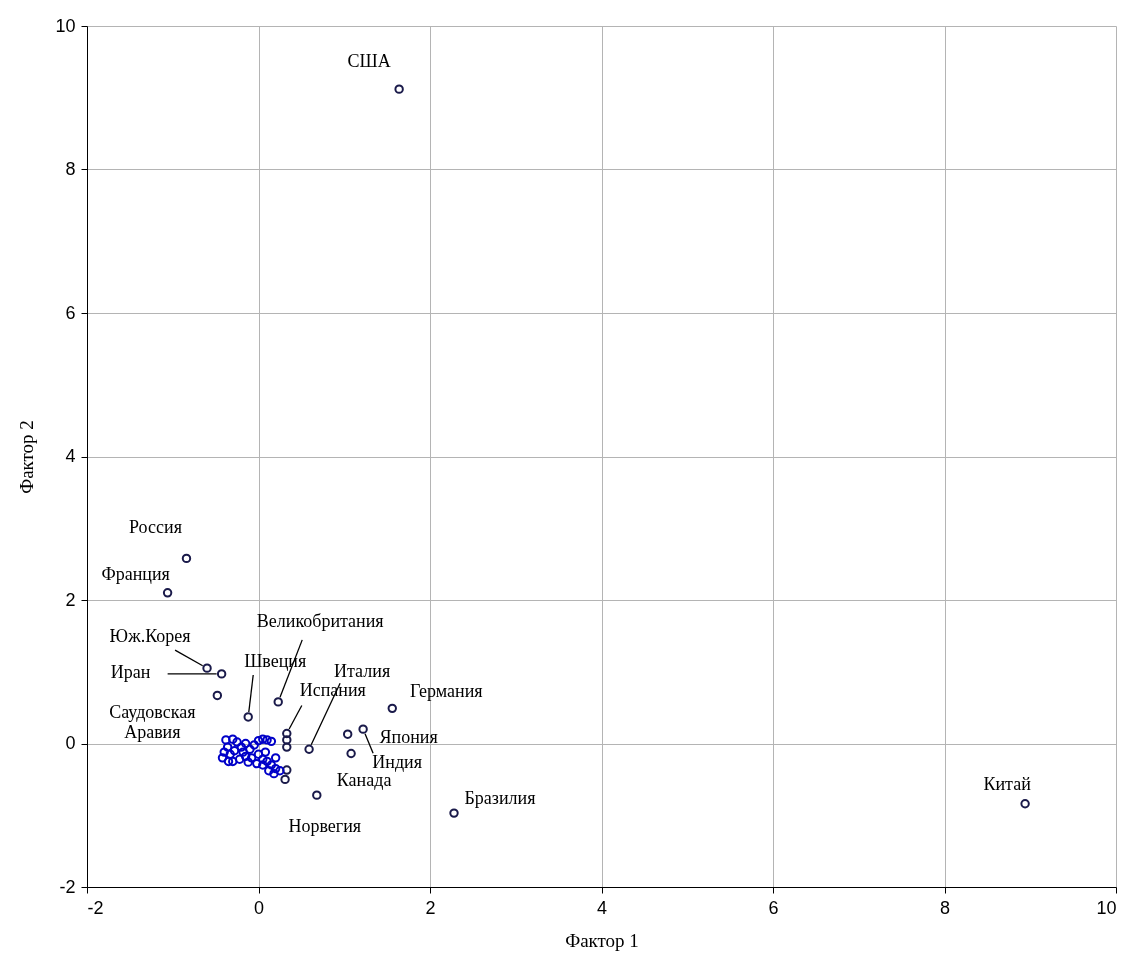  Describe the element at coordinates (773, 907) in the screenshot. I see `x-tick-label: 6` at that location.